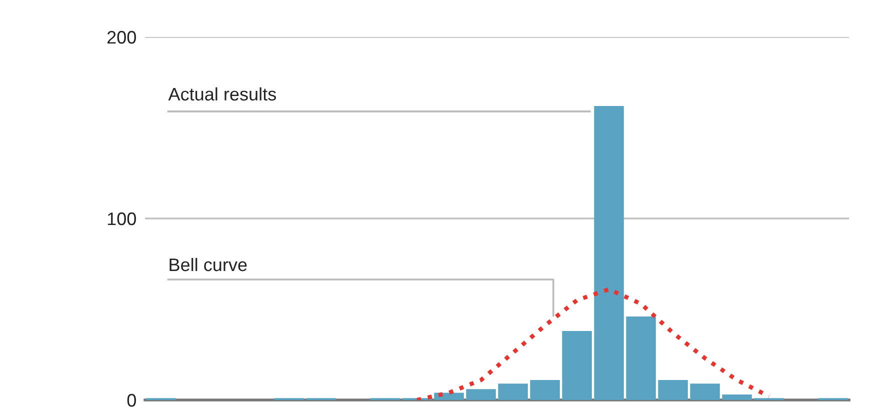 The image size is (878, 412). Describe the element at coordinates (208, 265) in the screenshot. I see `annotation: Bell curve` at that location.